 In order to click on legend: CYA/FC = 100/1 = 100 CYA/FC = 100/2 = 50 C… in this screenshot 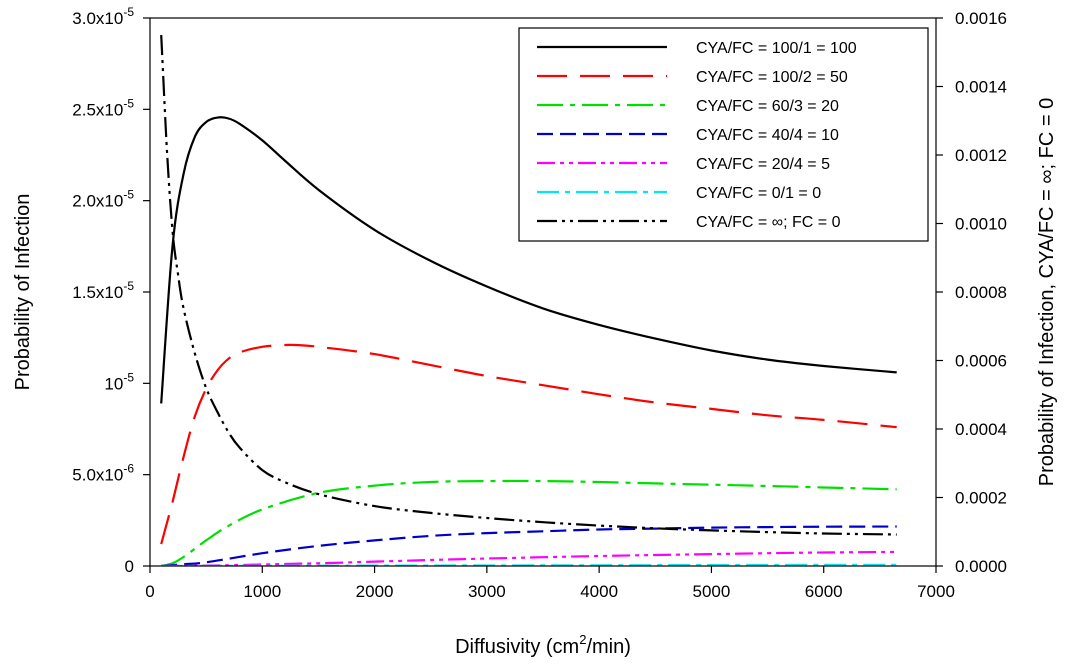, I will do `click(723, 134)`.